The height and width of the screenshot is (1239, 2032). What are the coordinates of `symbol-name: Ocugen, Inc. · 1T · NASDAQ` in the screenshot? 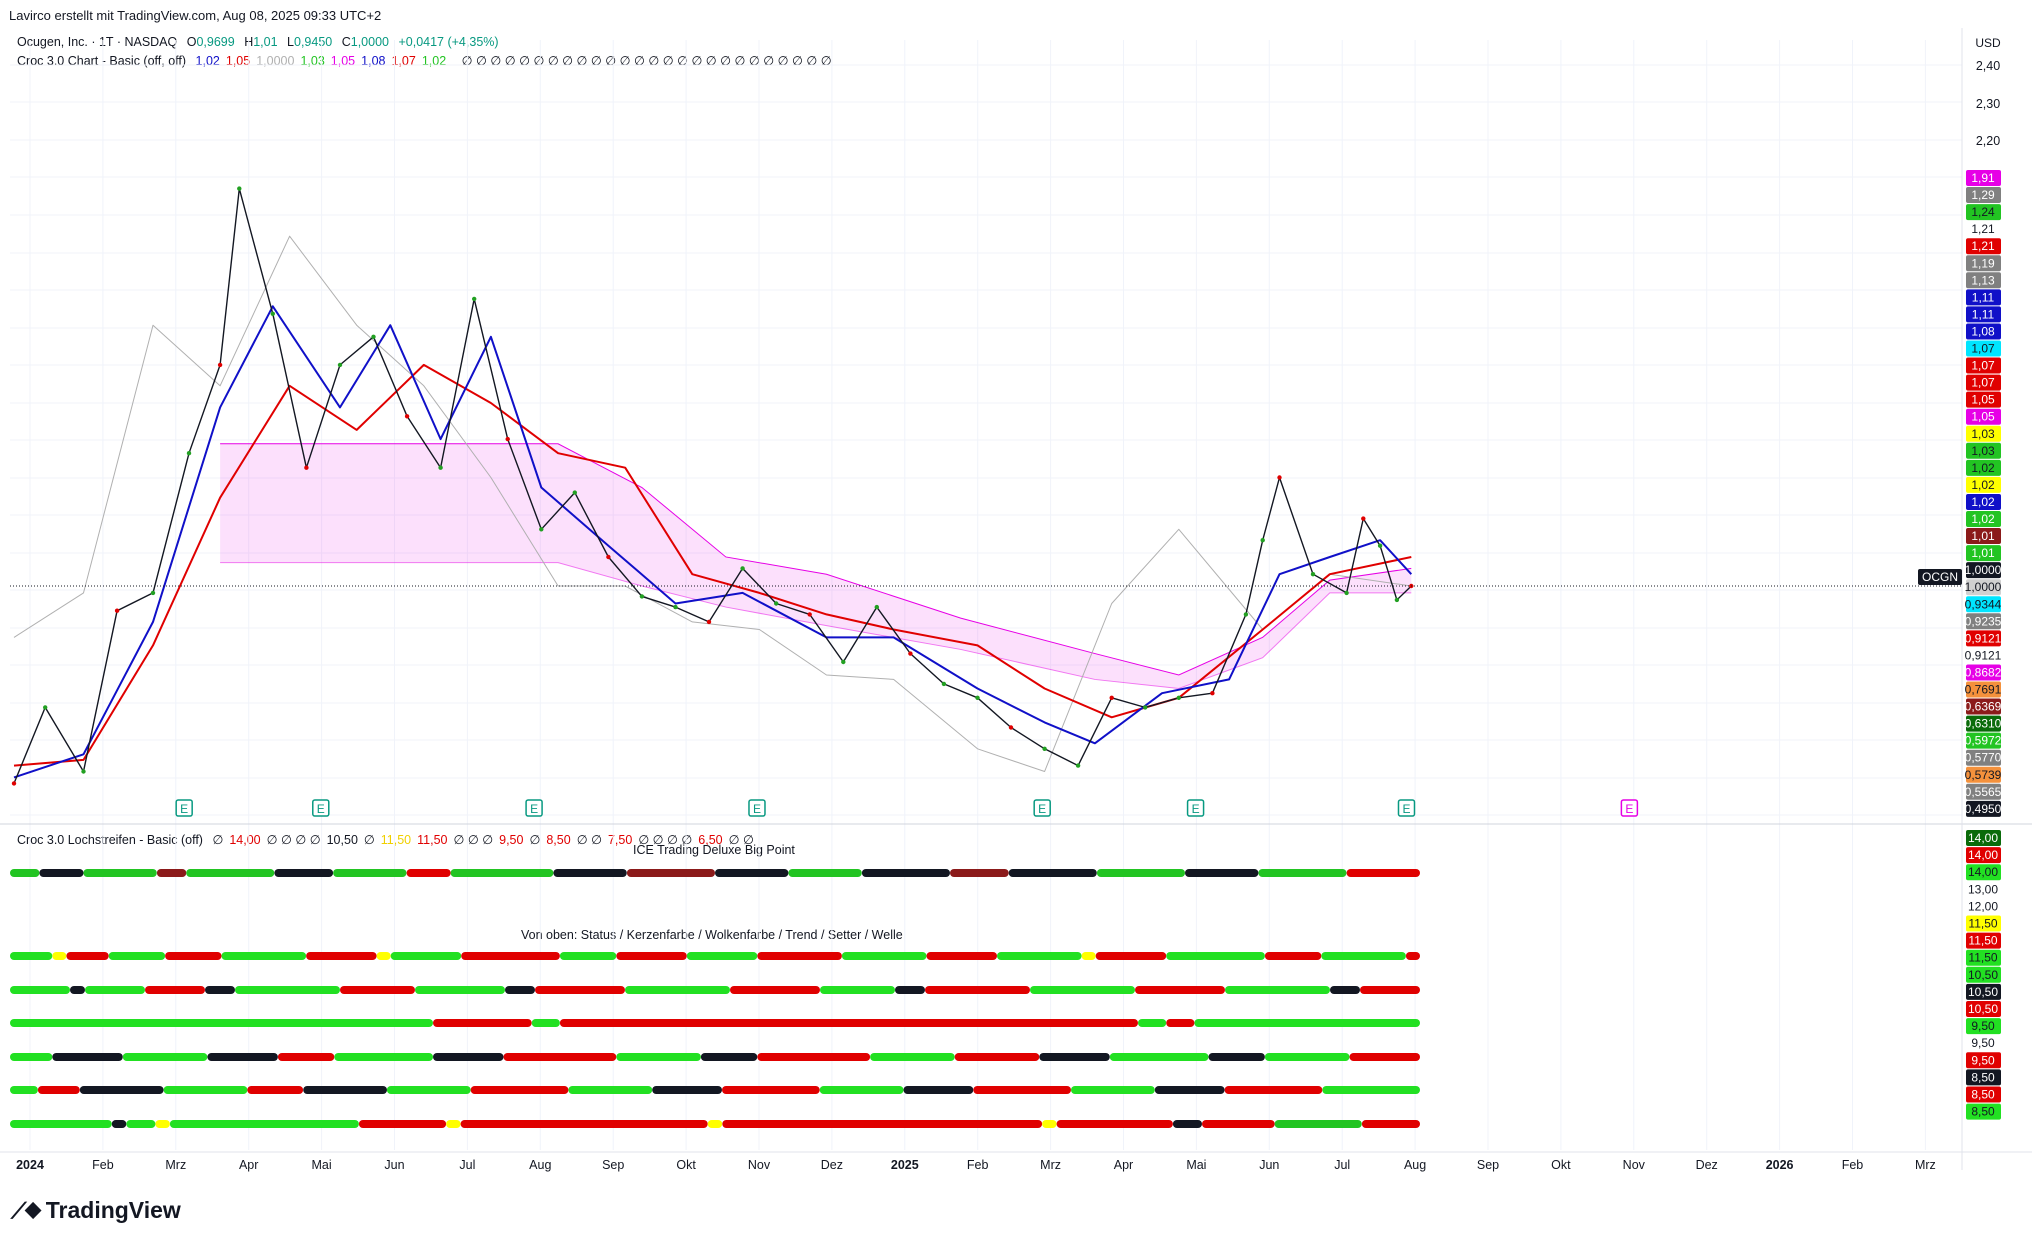 It's located at (97, 42).